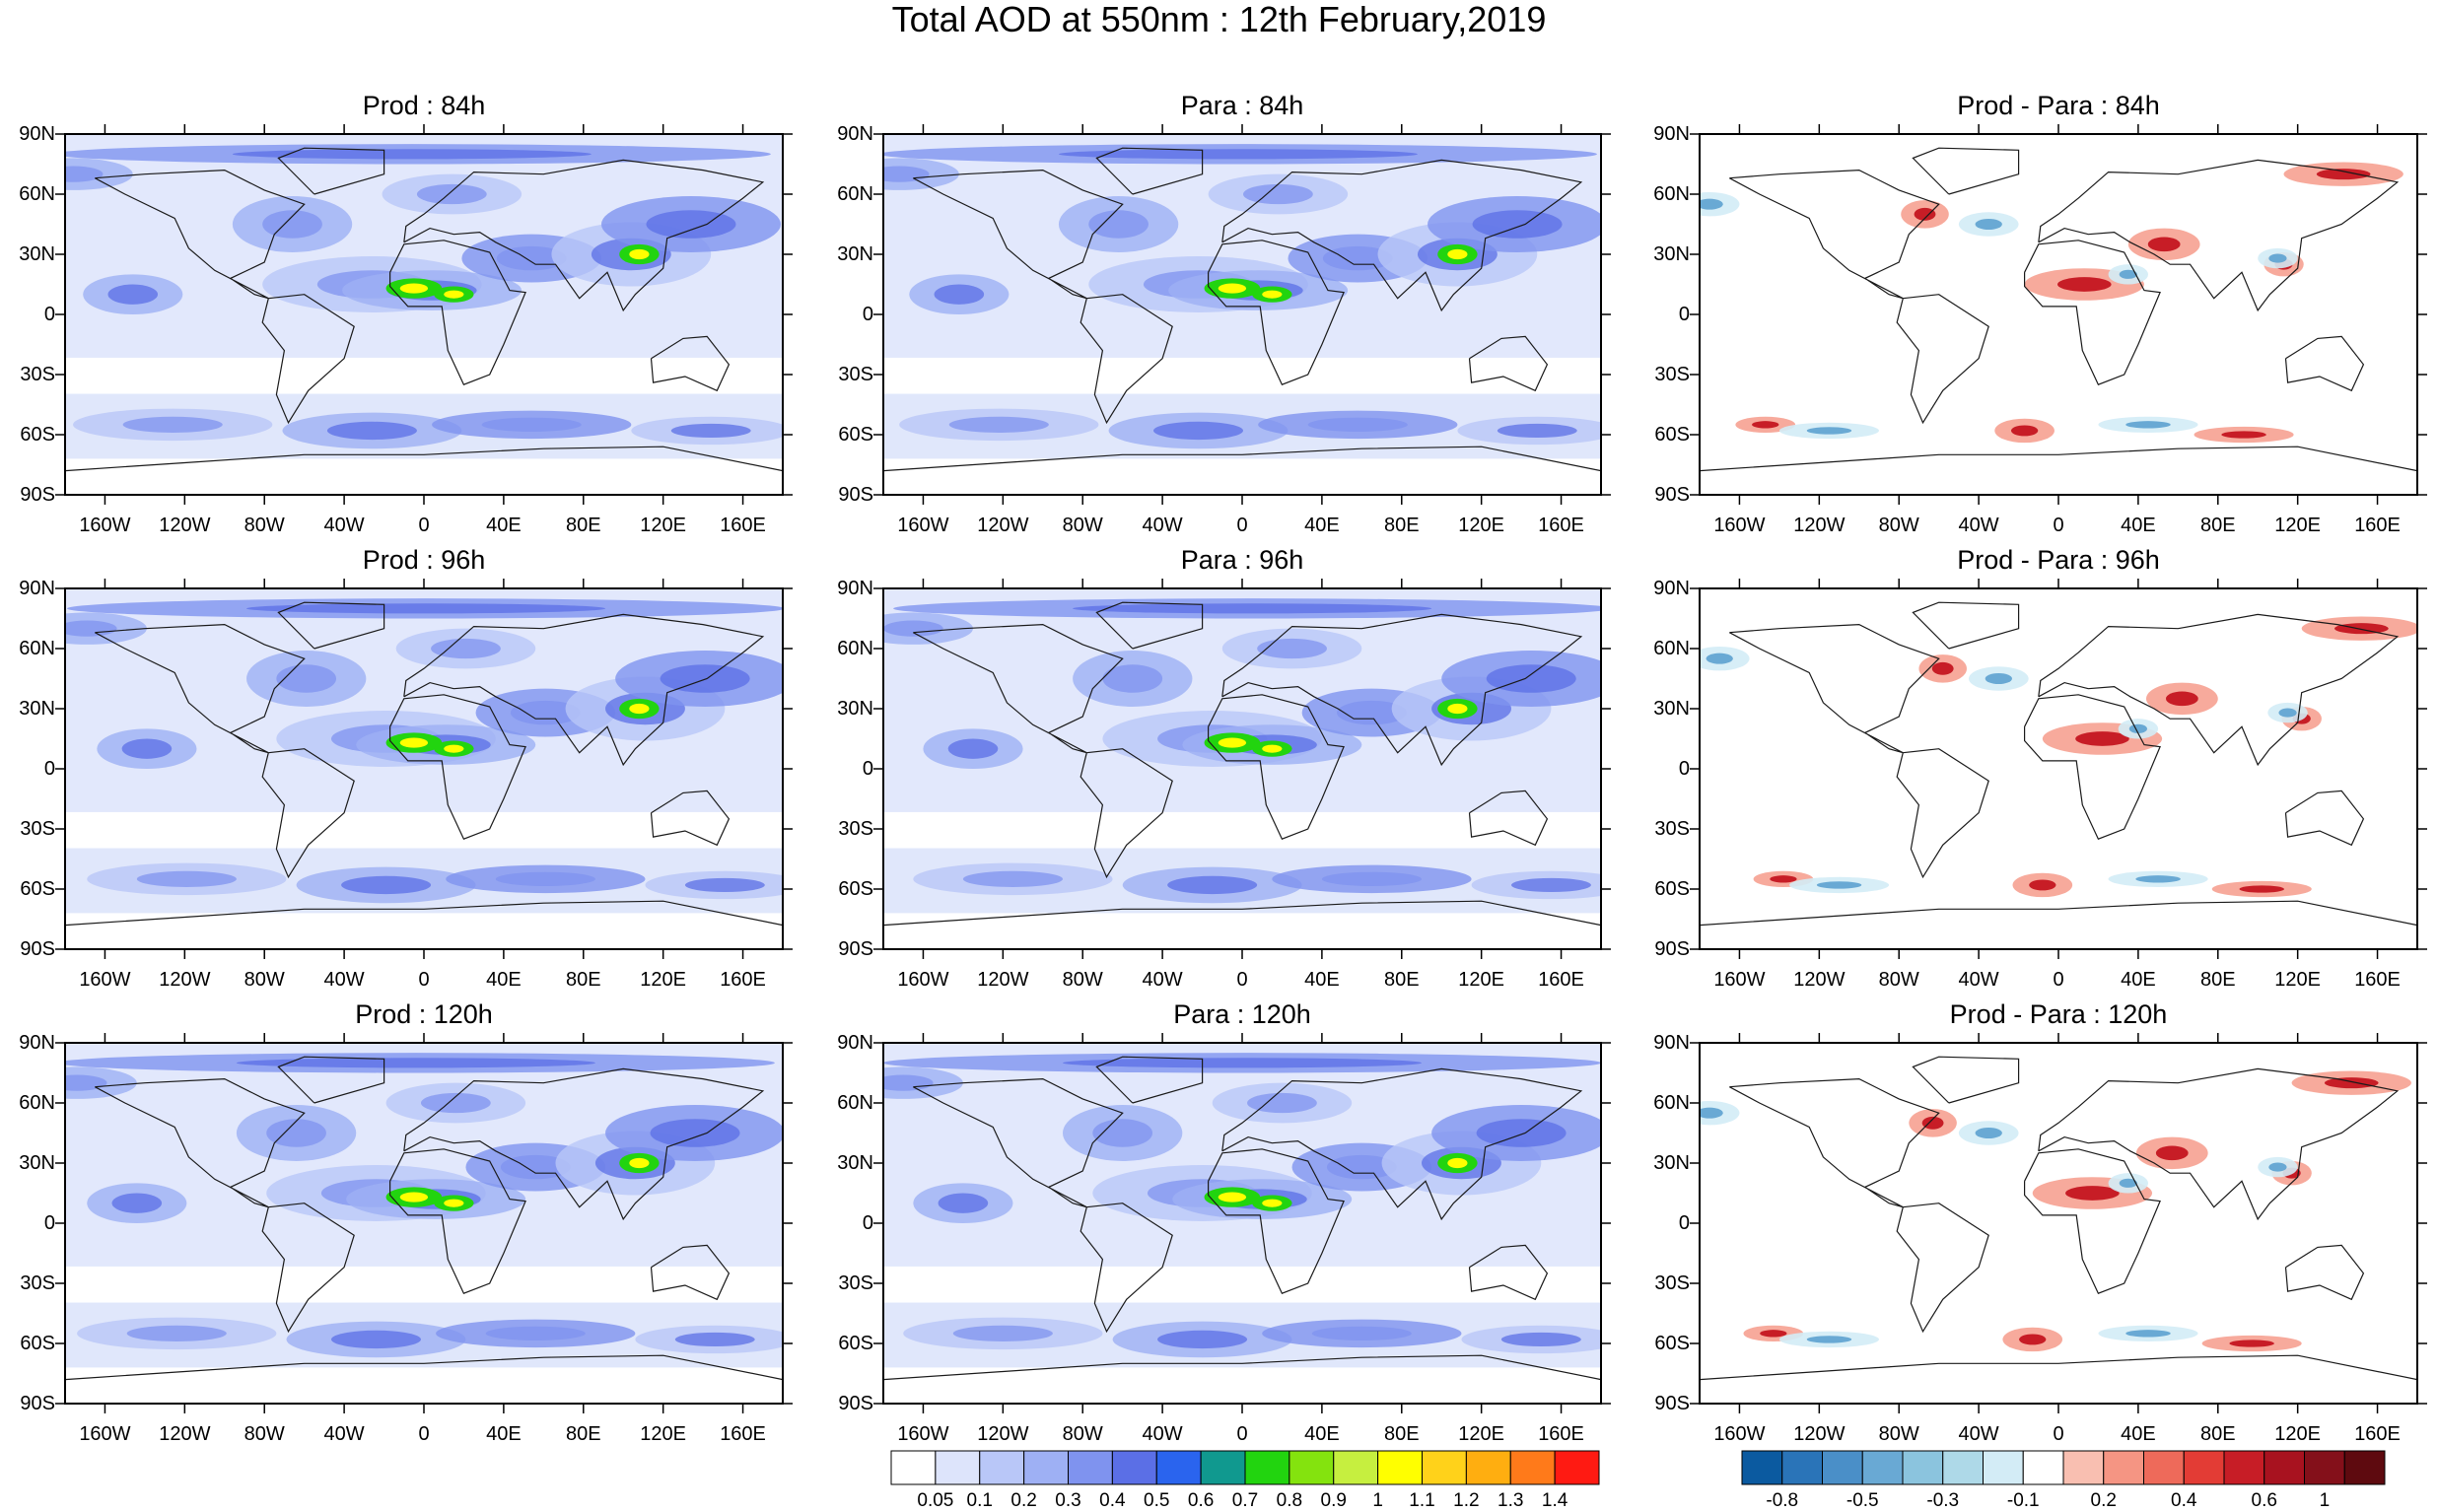  I want to click on panel-title: Prod - Para : 84h, so click(2058, 106).